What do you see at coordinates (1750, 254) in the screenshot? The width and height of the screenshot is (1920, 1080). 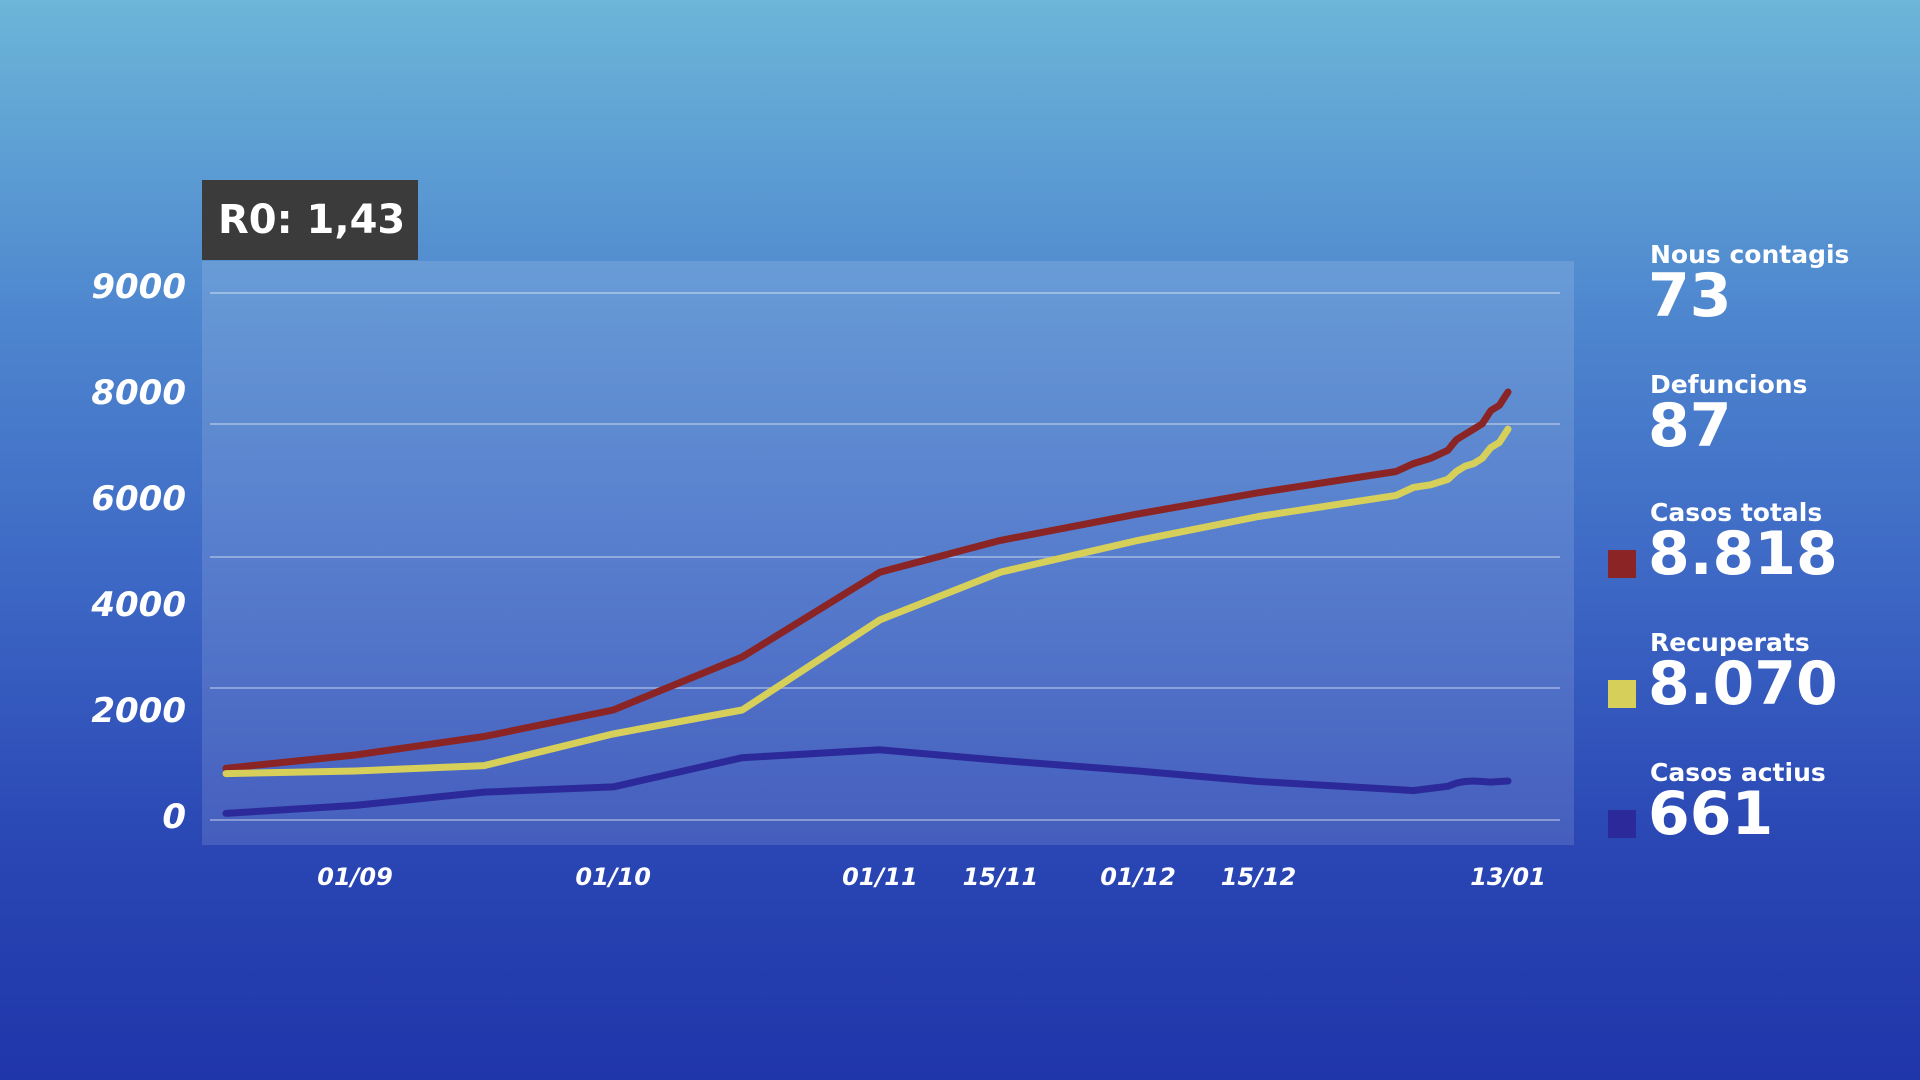 I see `legend-label: Nous contagis` at bounding box center [1750, 254].